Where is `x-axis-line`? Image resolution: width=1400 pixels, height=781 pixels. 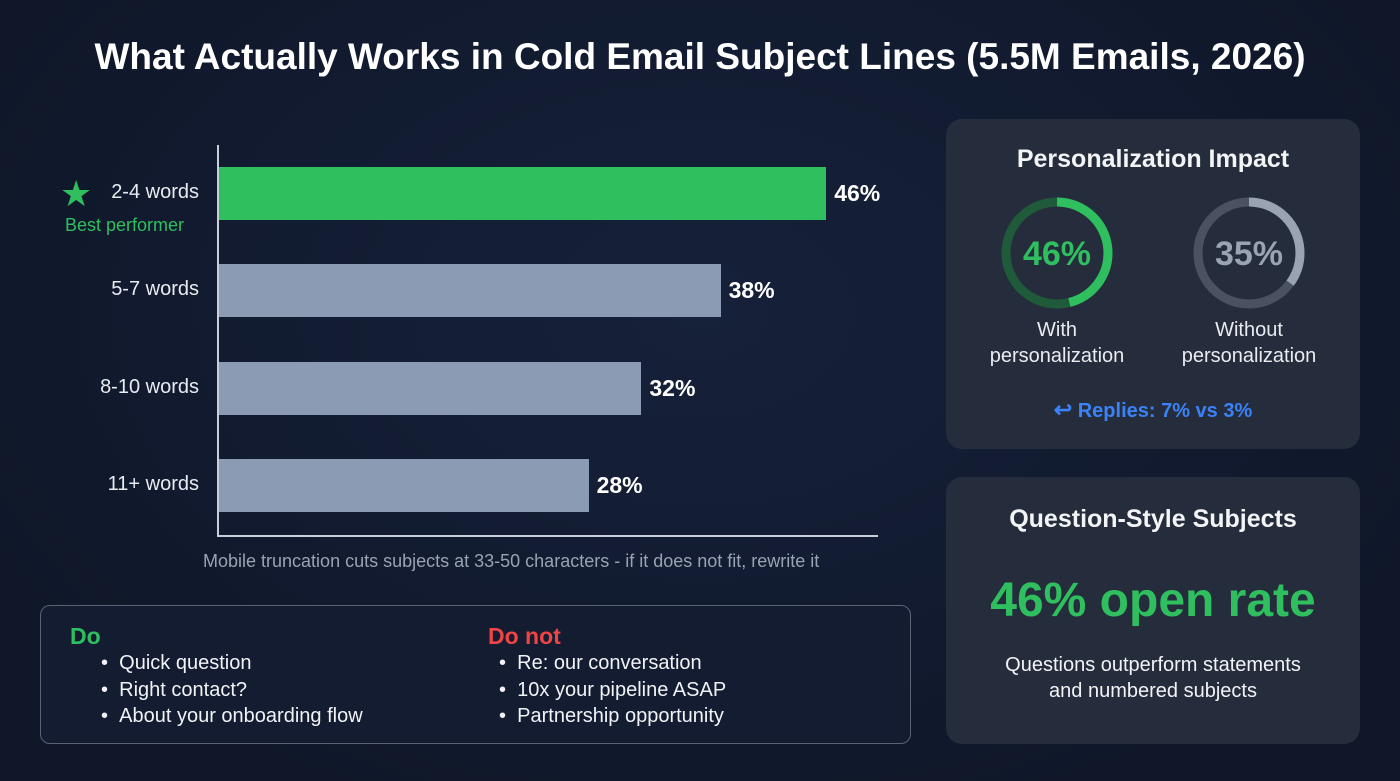 x-axis-line is located at coordinates (547, 536).